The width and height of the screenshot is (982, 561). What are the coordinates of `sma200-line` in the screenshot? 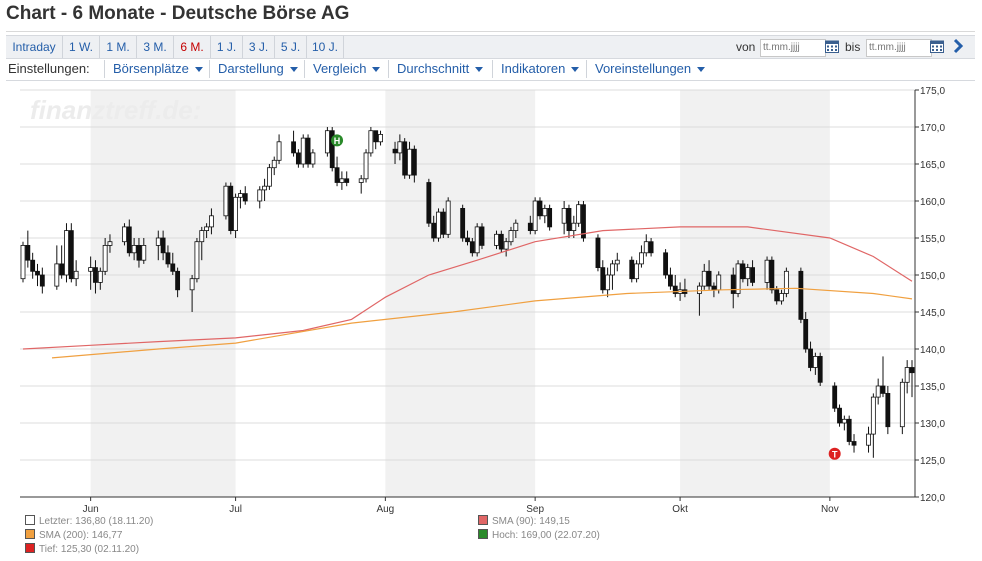 It's located at (482, 323).